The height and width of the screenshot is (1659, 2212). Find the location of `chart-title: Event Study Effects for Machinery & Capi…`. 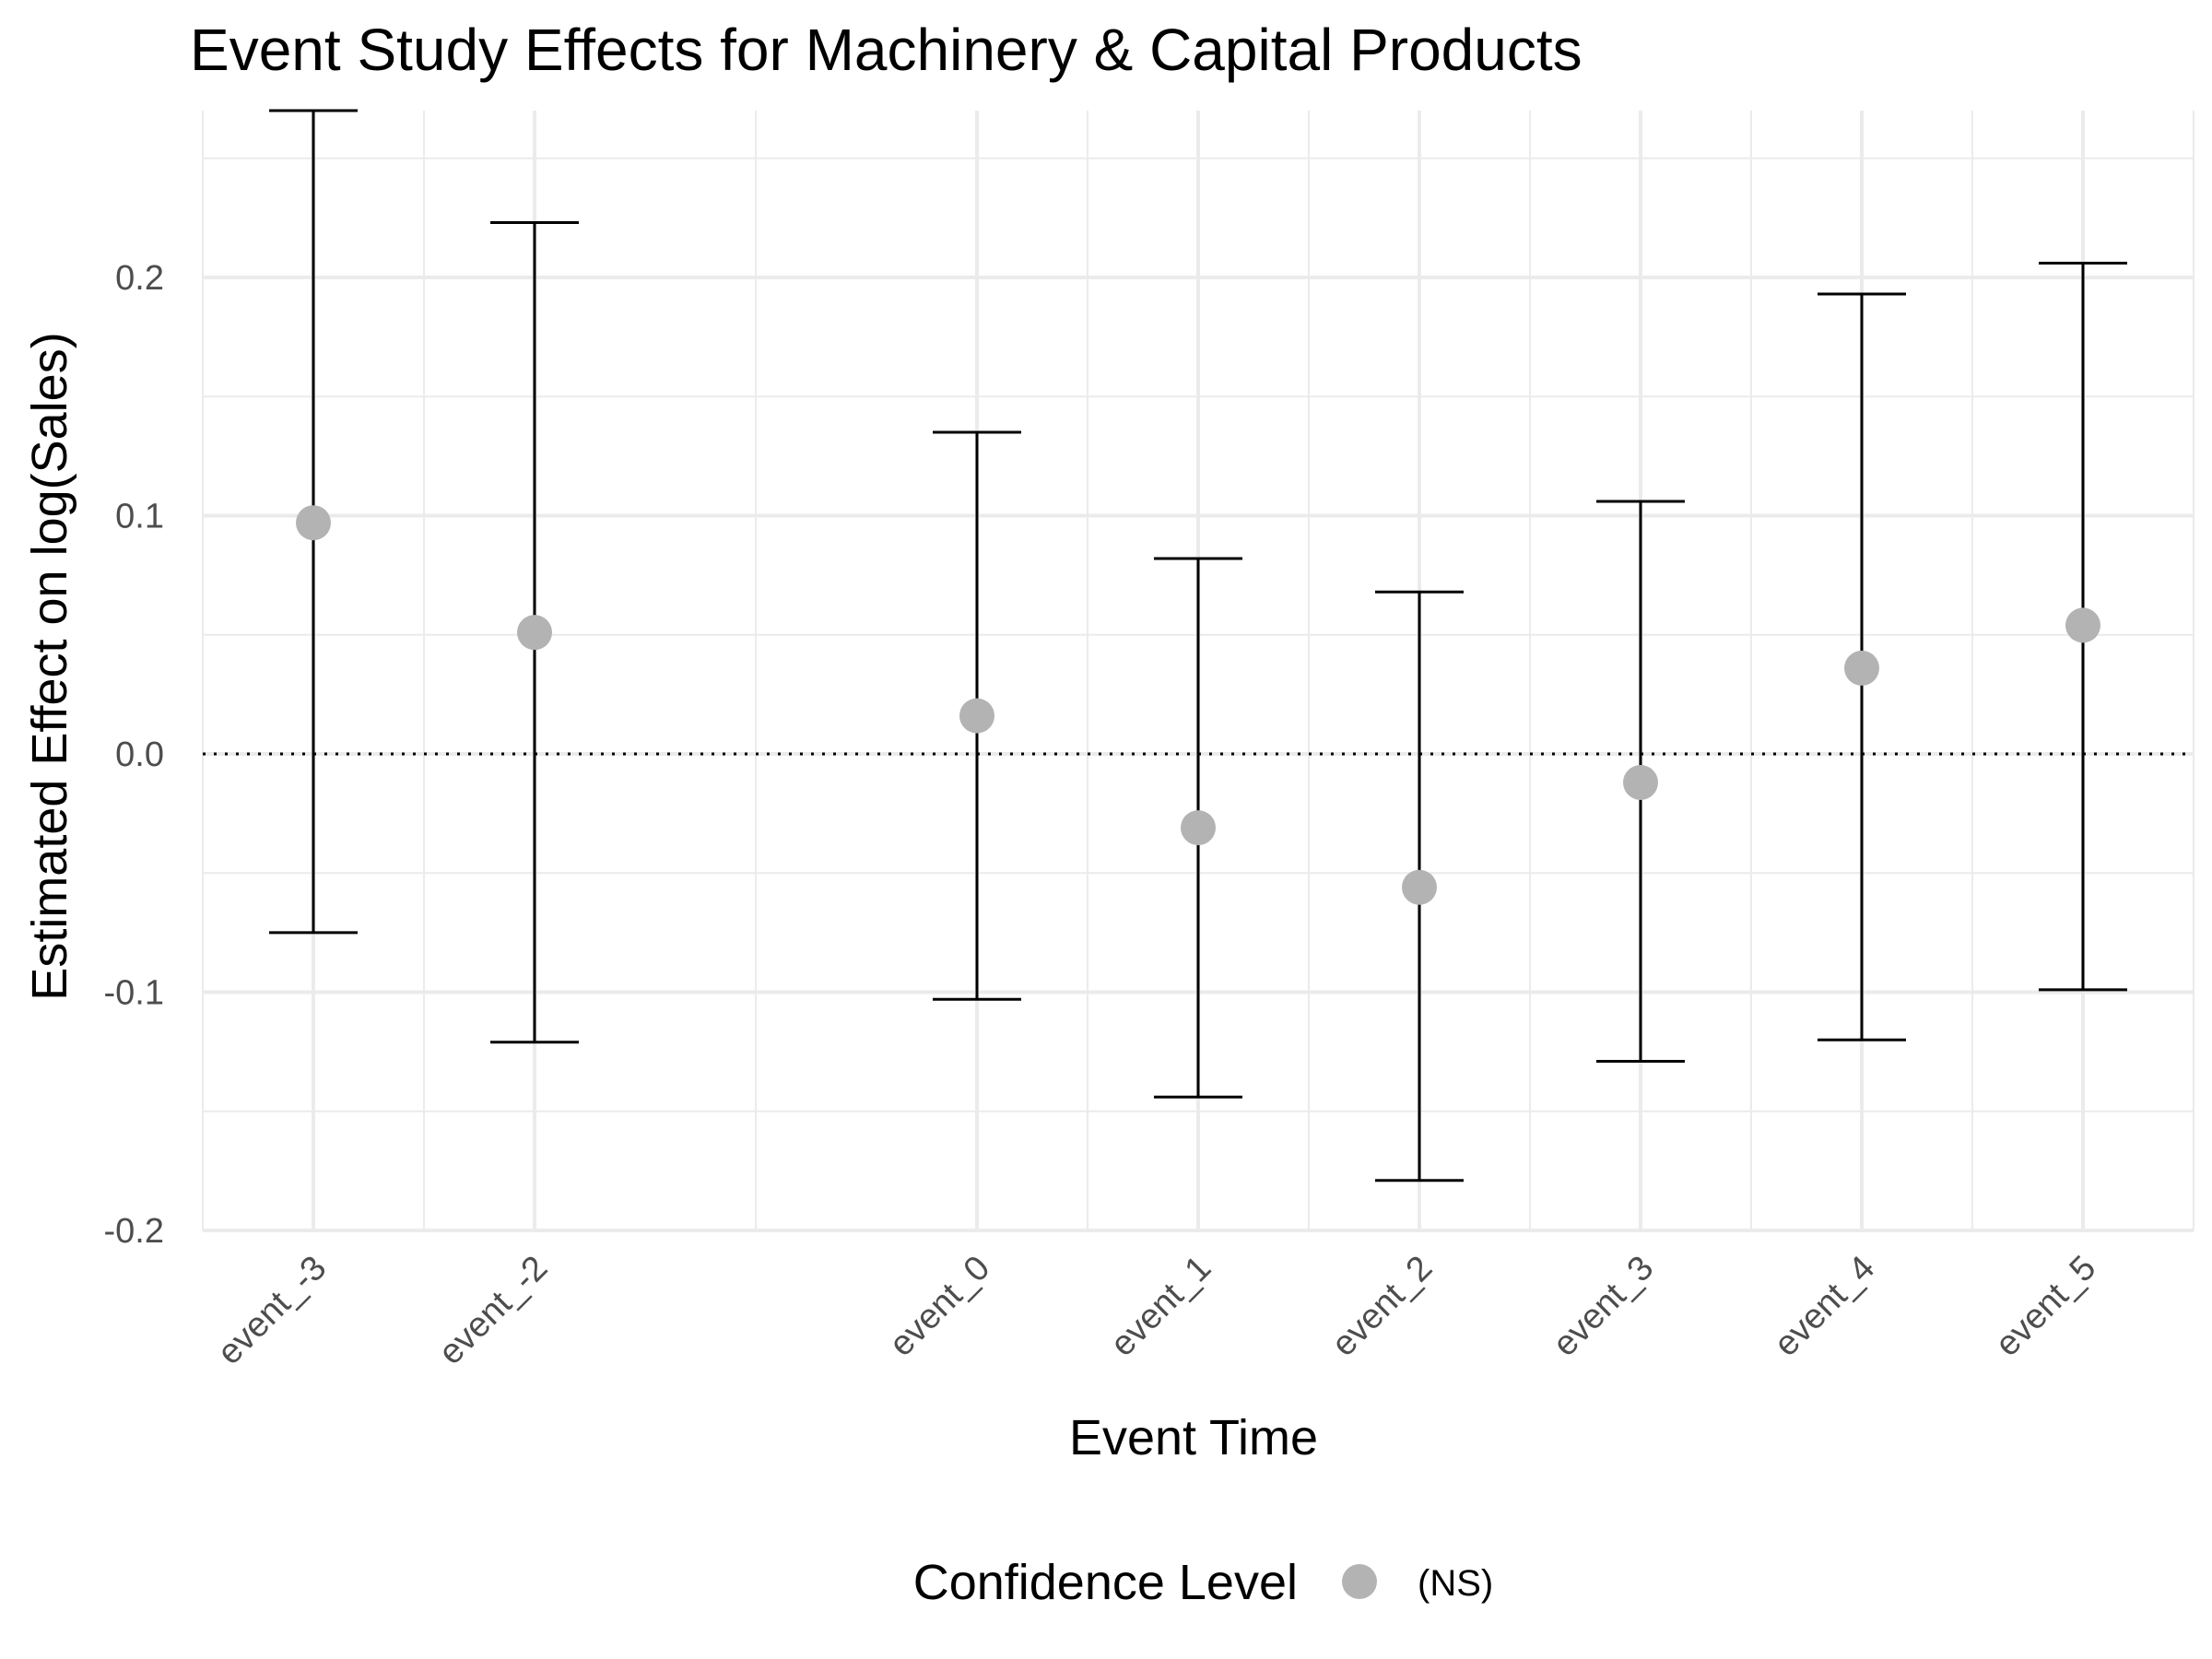

chart-title: Event Study Effects for Machinery & Capi… is located at coordinates (886, 50).